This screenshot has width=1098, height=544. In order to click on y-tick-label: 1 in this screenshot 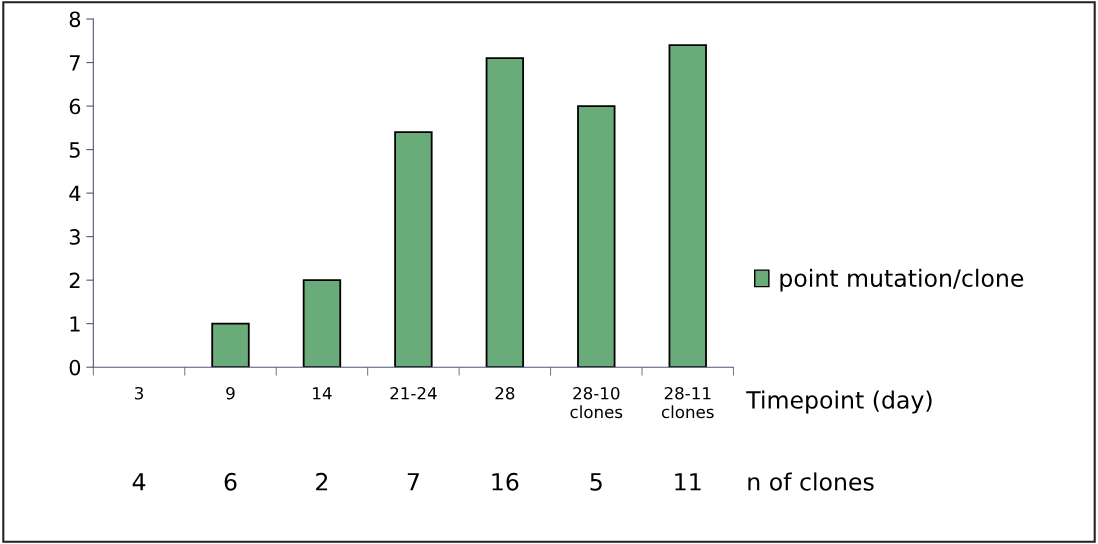, I will do `click(75, 324)`.